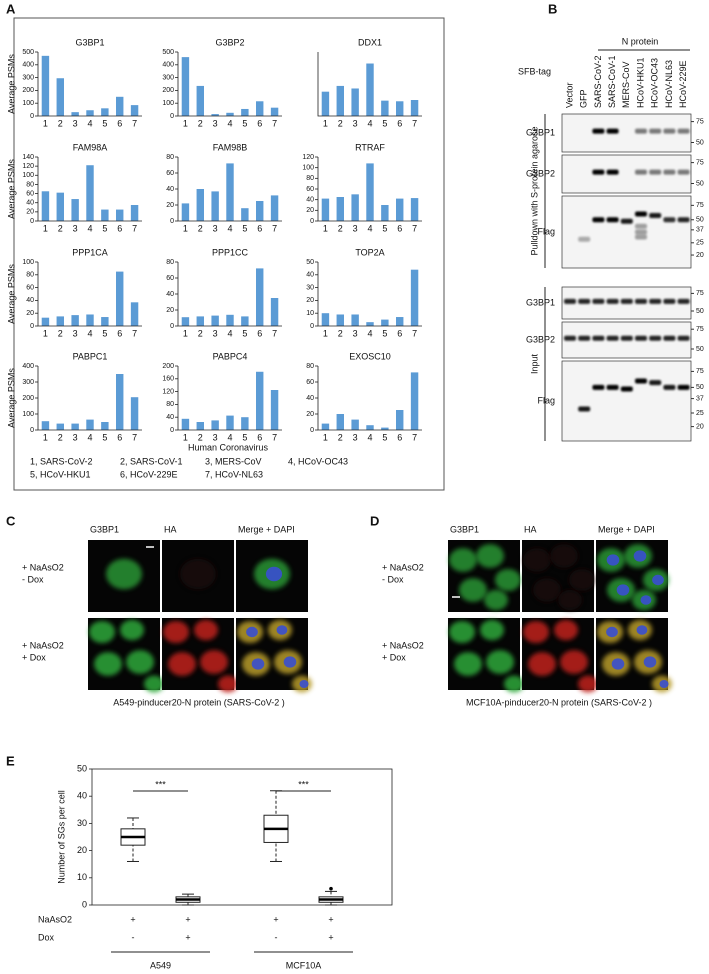  I want to click on lane-label: GFP, so click(584, 98).